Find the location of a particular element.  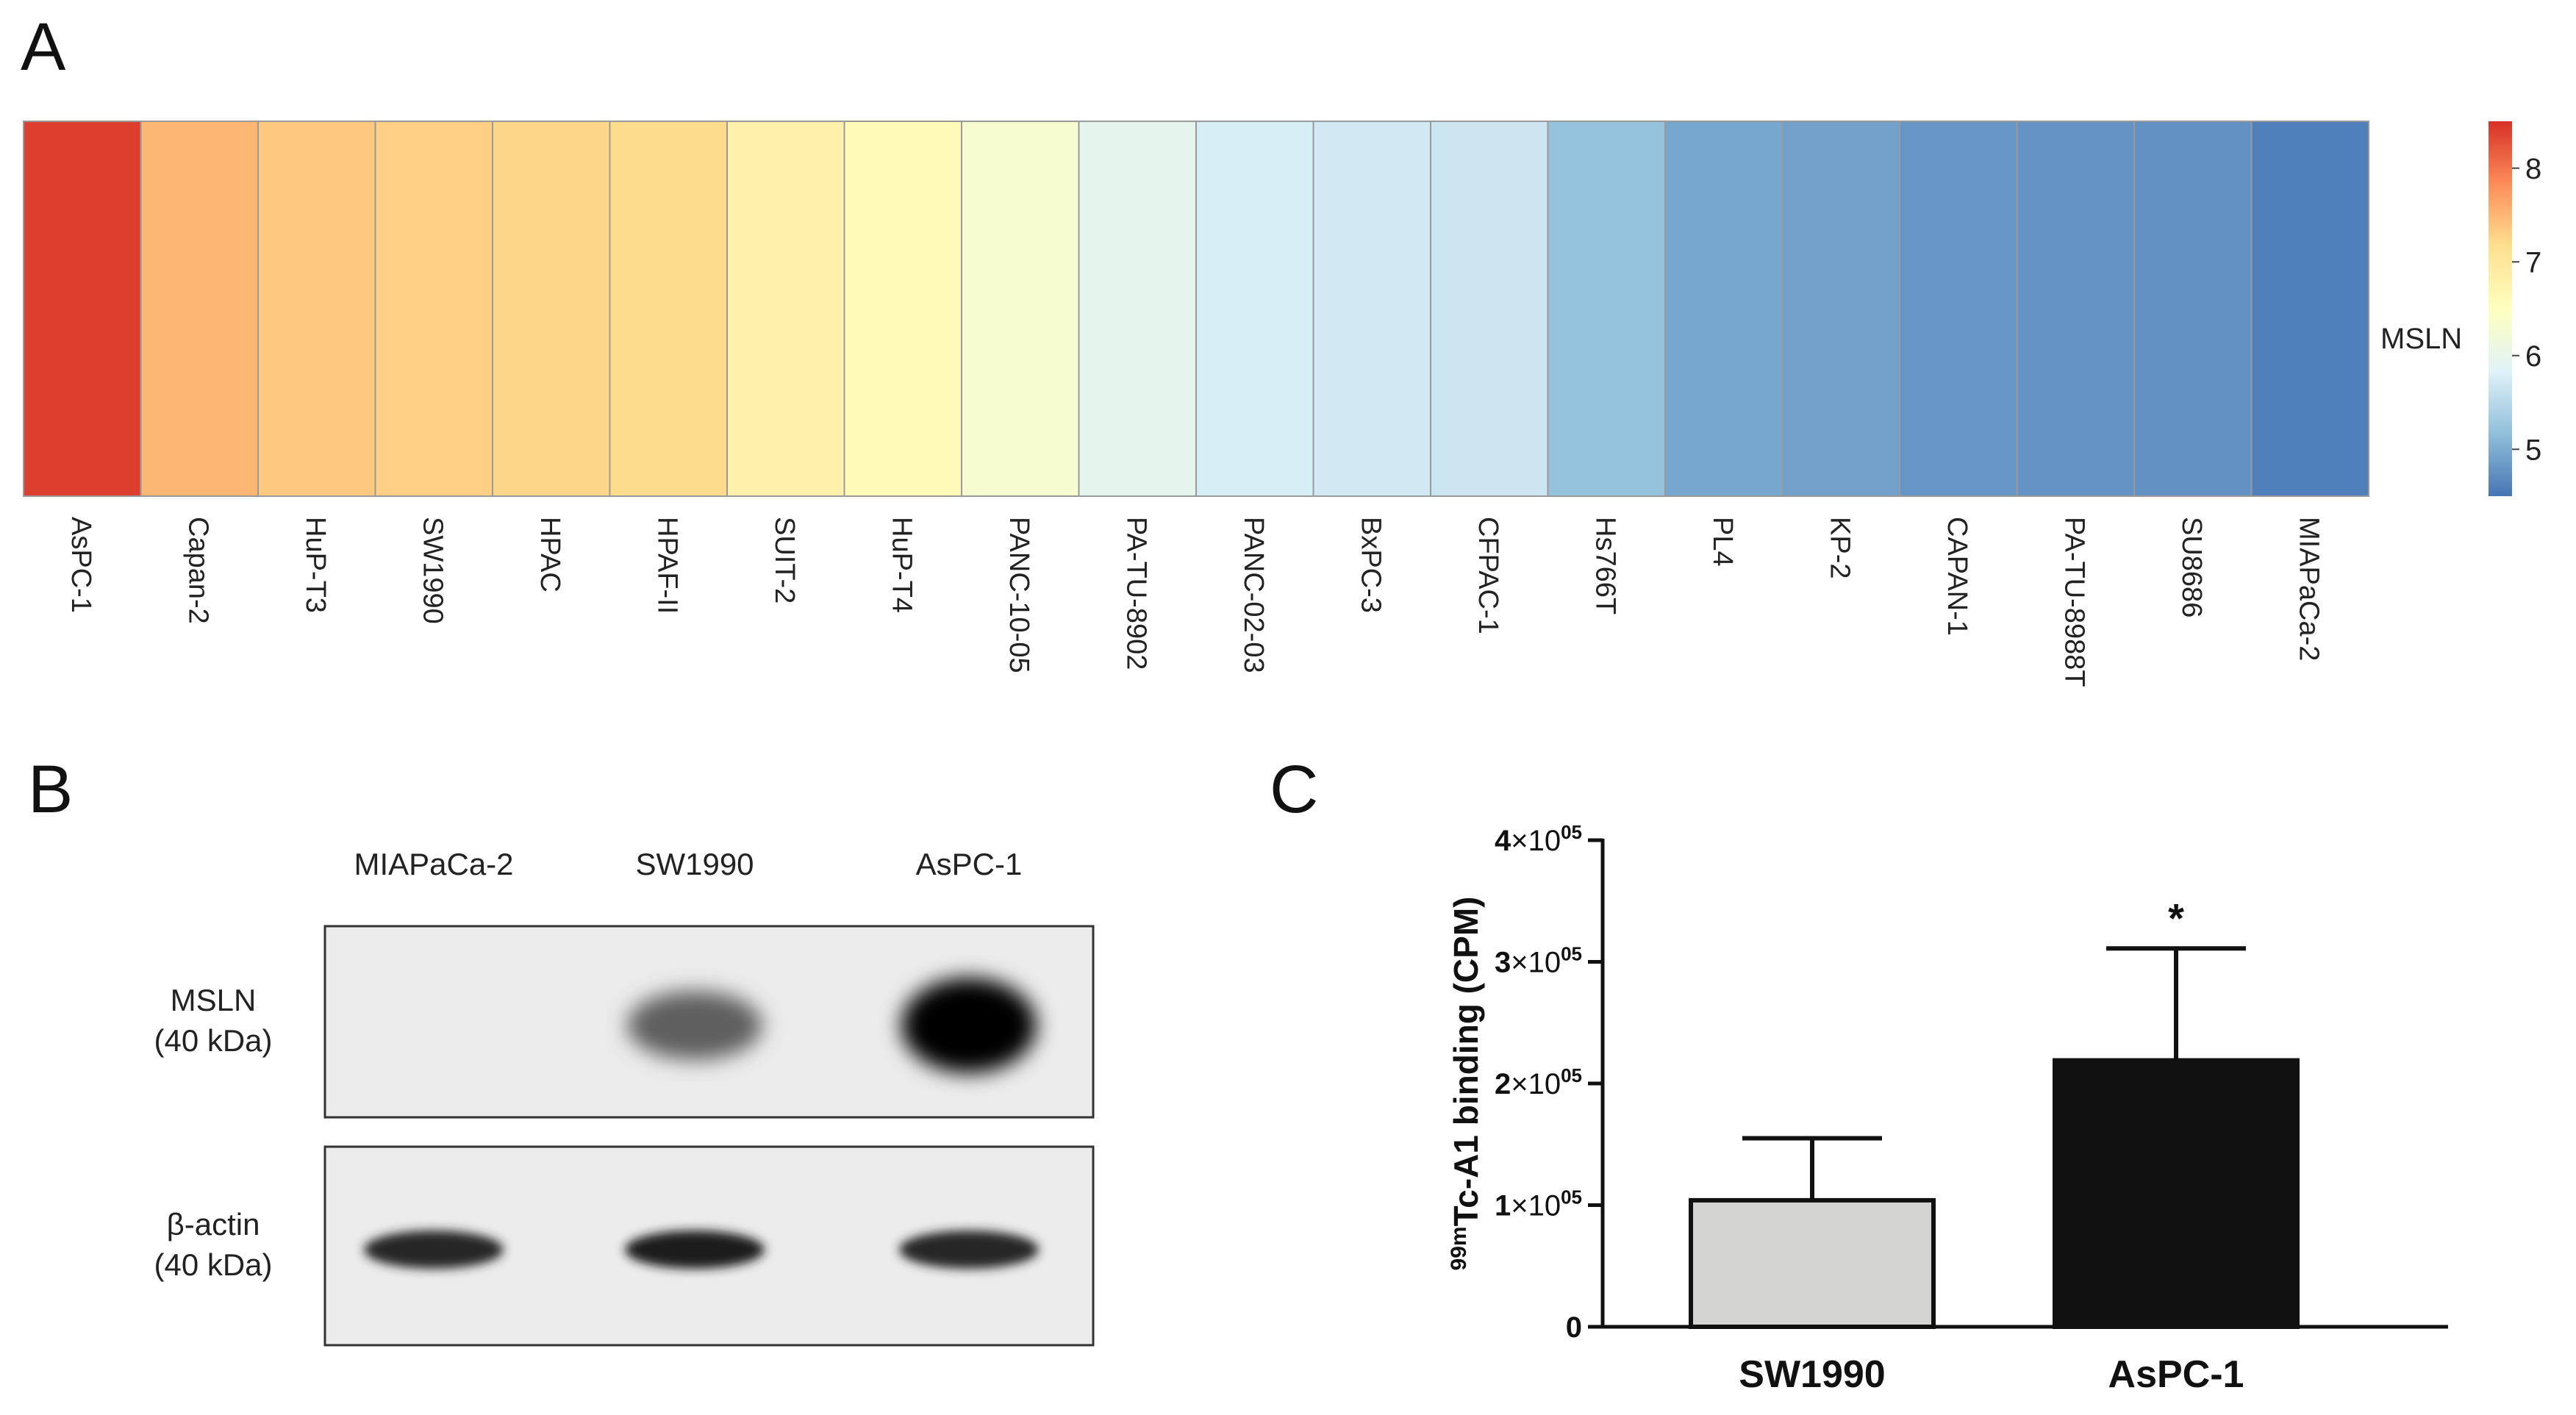

x-tick-label: SW1990 is located at coordinates (1812, 1374).